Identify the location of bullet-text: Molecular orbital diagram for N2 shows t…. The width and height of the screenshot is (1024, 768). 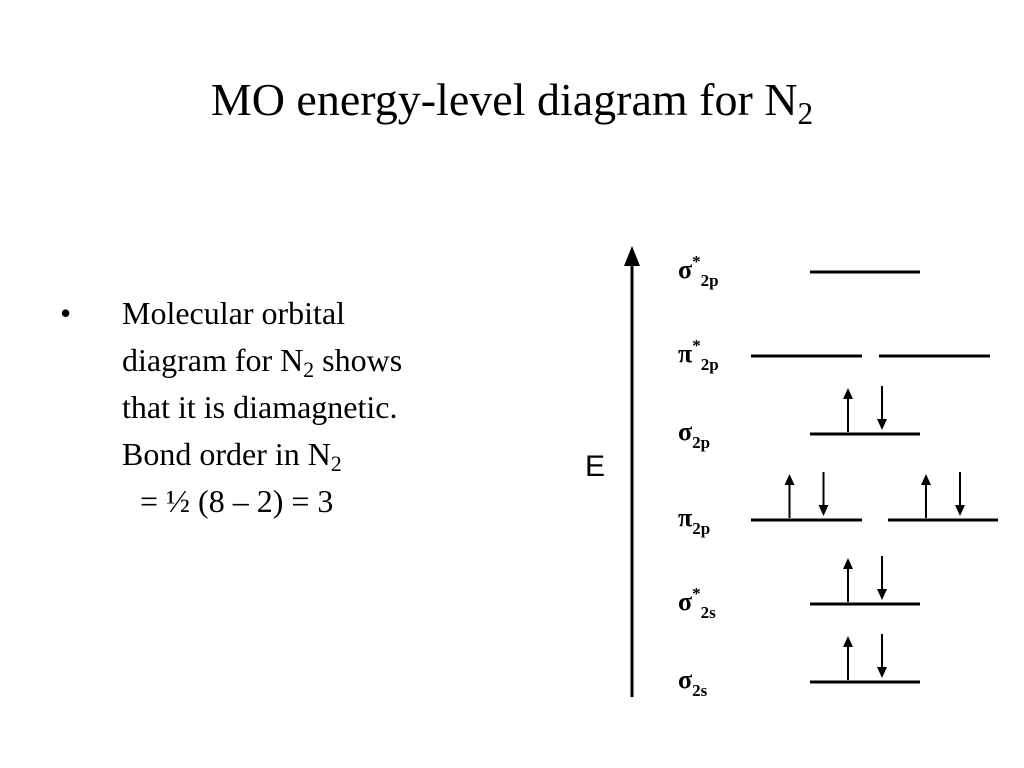
(302, 360).